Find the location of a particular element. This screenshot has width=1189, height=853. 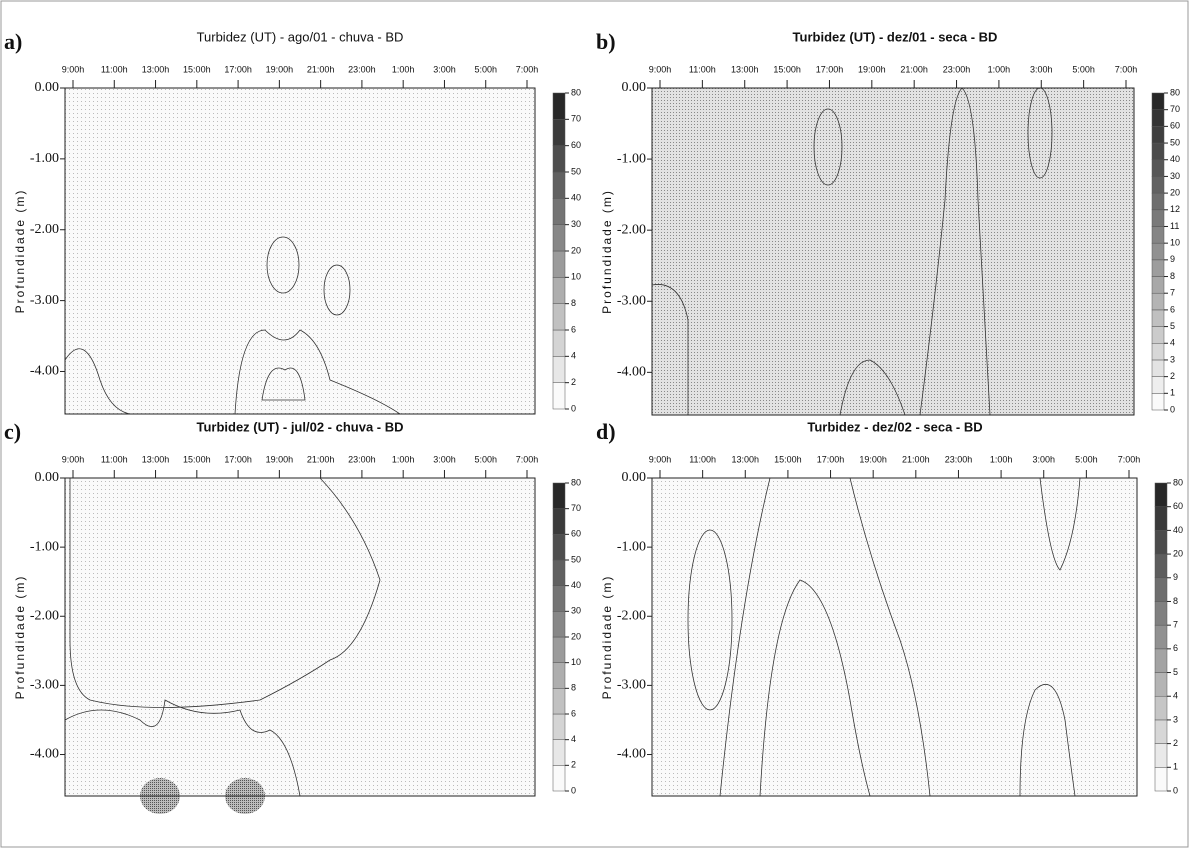

colorbar-label: 9 is located at coordinates (1172, 259).